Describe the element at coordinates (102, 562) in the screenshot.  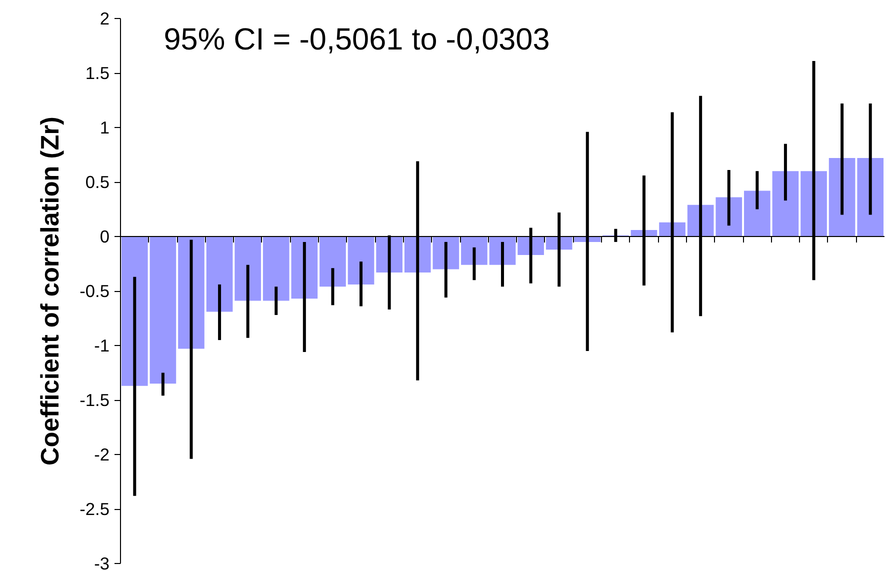
I see `y-tick-label: -3` at that location.